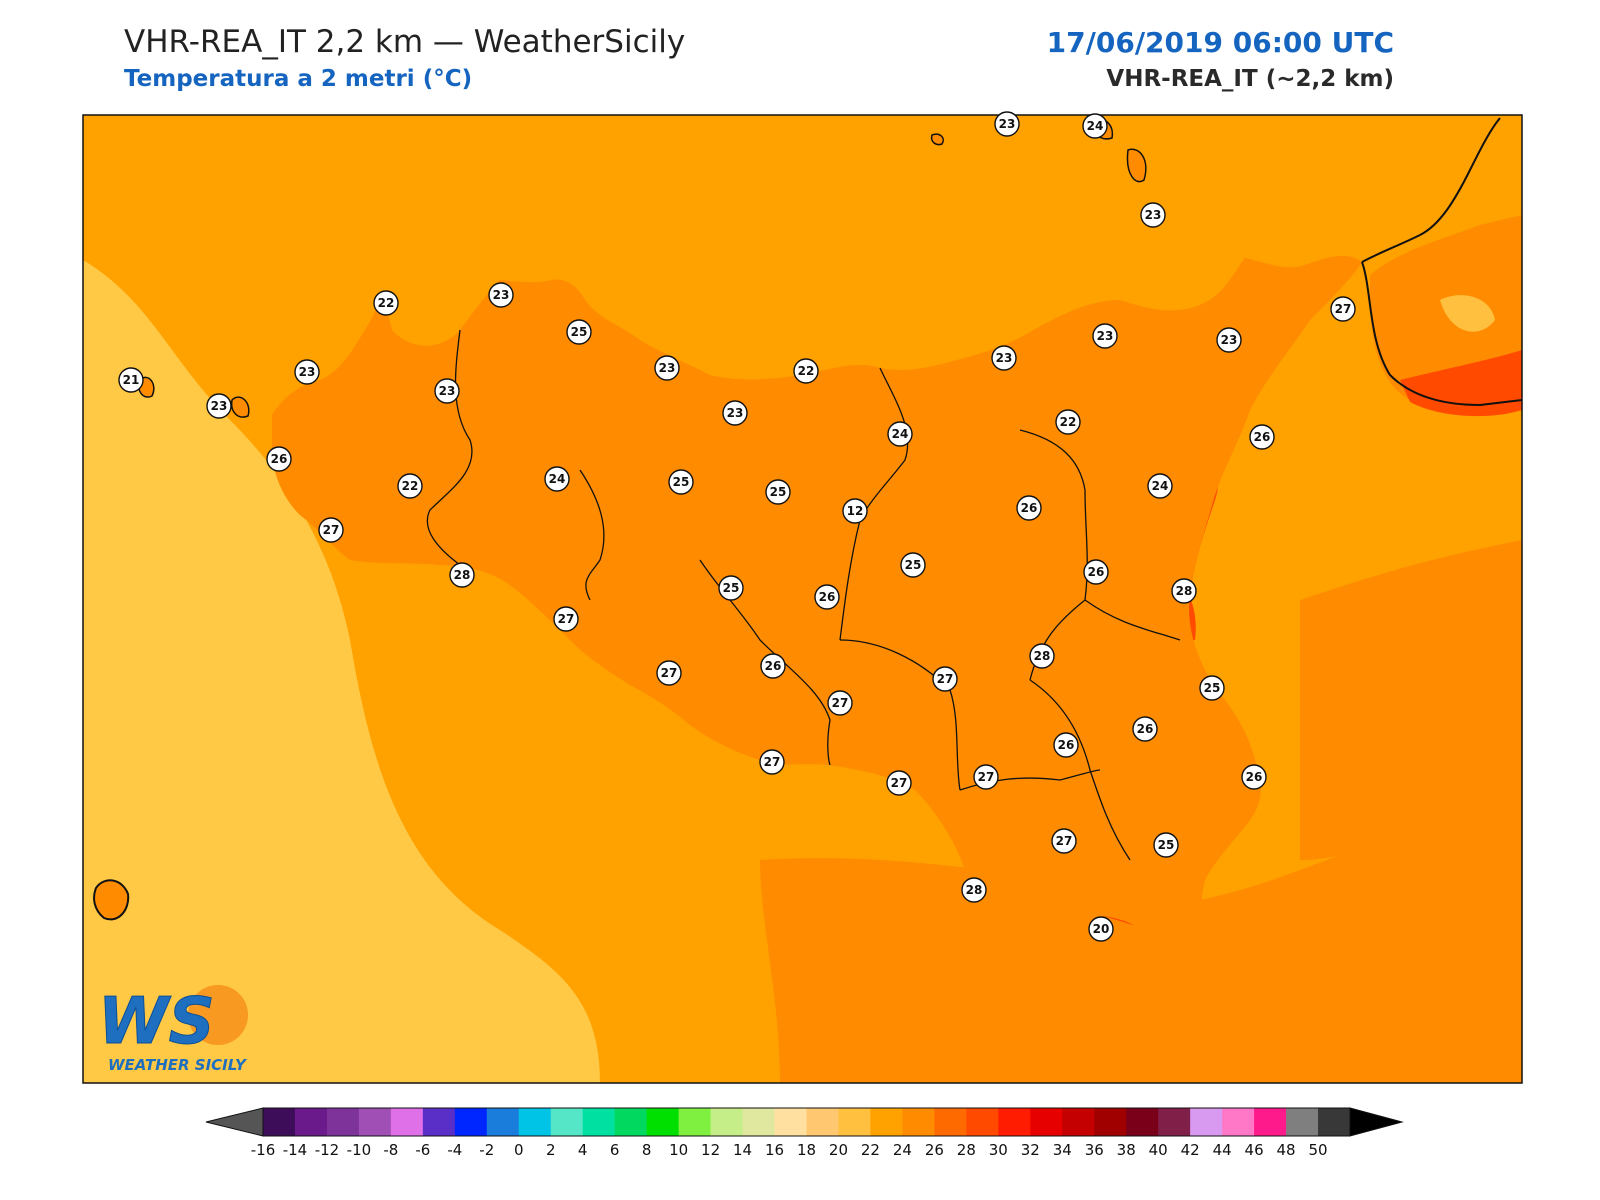 This screenshot has height=1200, width=1600. Describe the element at coordinates (111, 900) in the screenshot. I see `pantelleria-island` at that location.